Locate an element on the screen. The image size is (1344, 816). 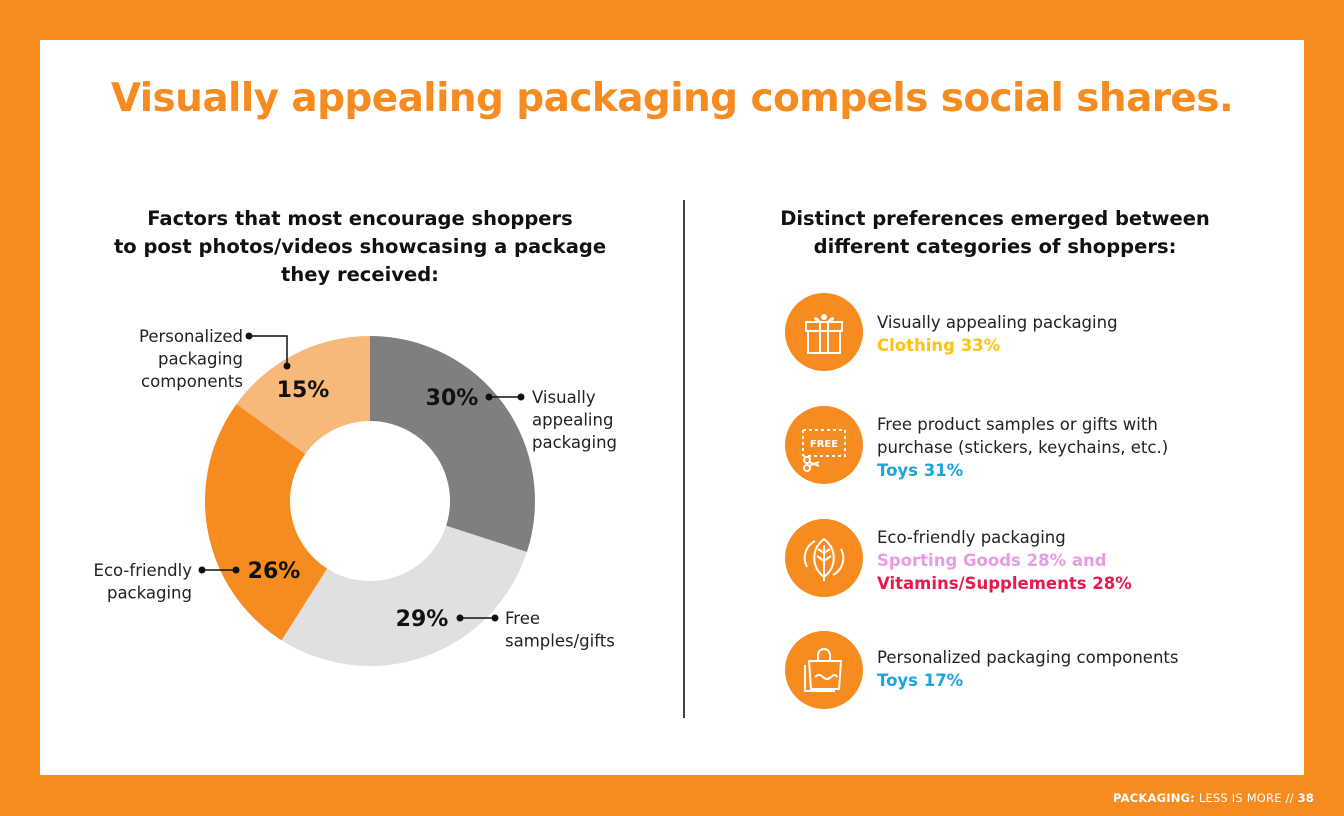
slice-category-label: Free is located at coordinates (522, 618).